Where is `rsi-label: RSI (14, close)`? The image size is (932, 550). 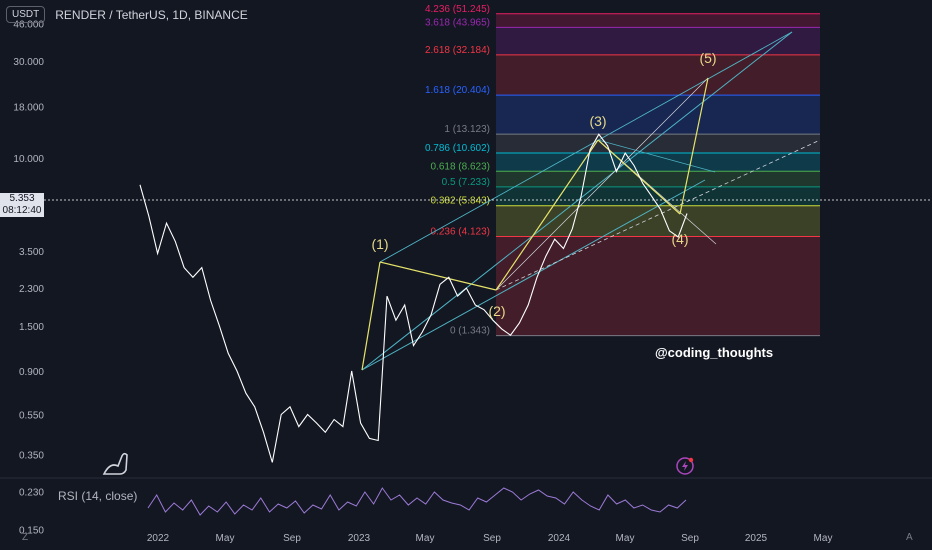 rsi-label: RSI (14, close) is located at coordinates (98, 496).